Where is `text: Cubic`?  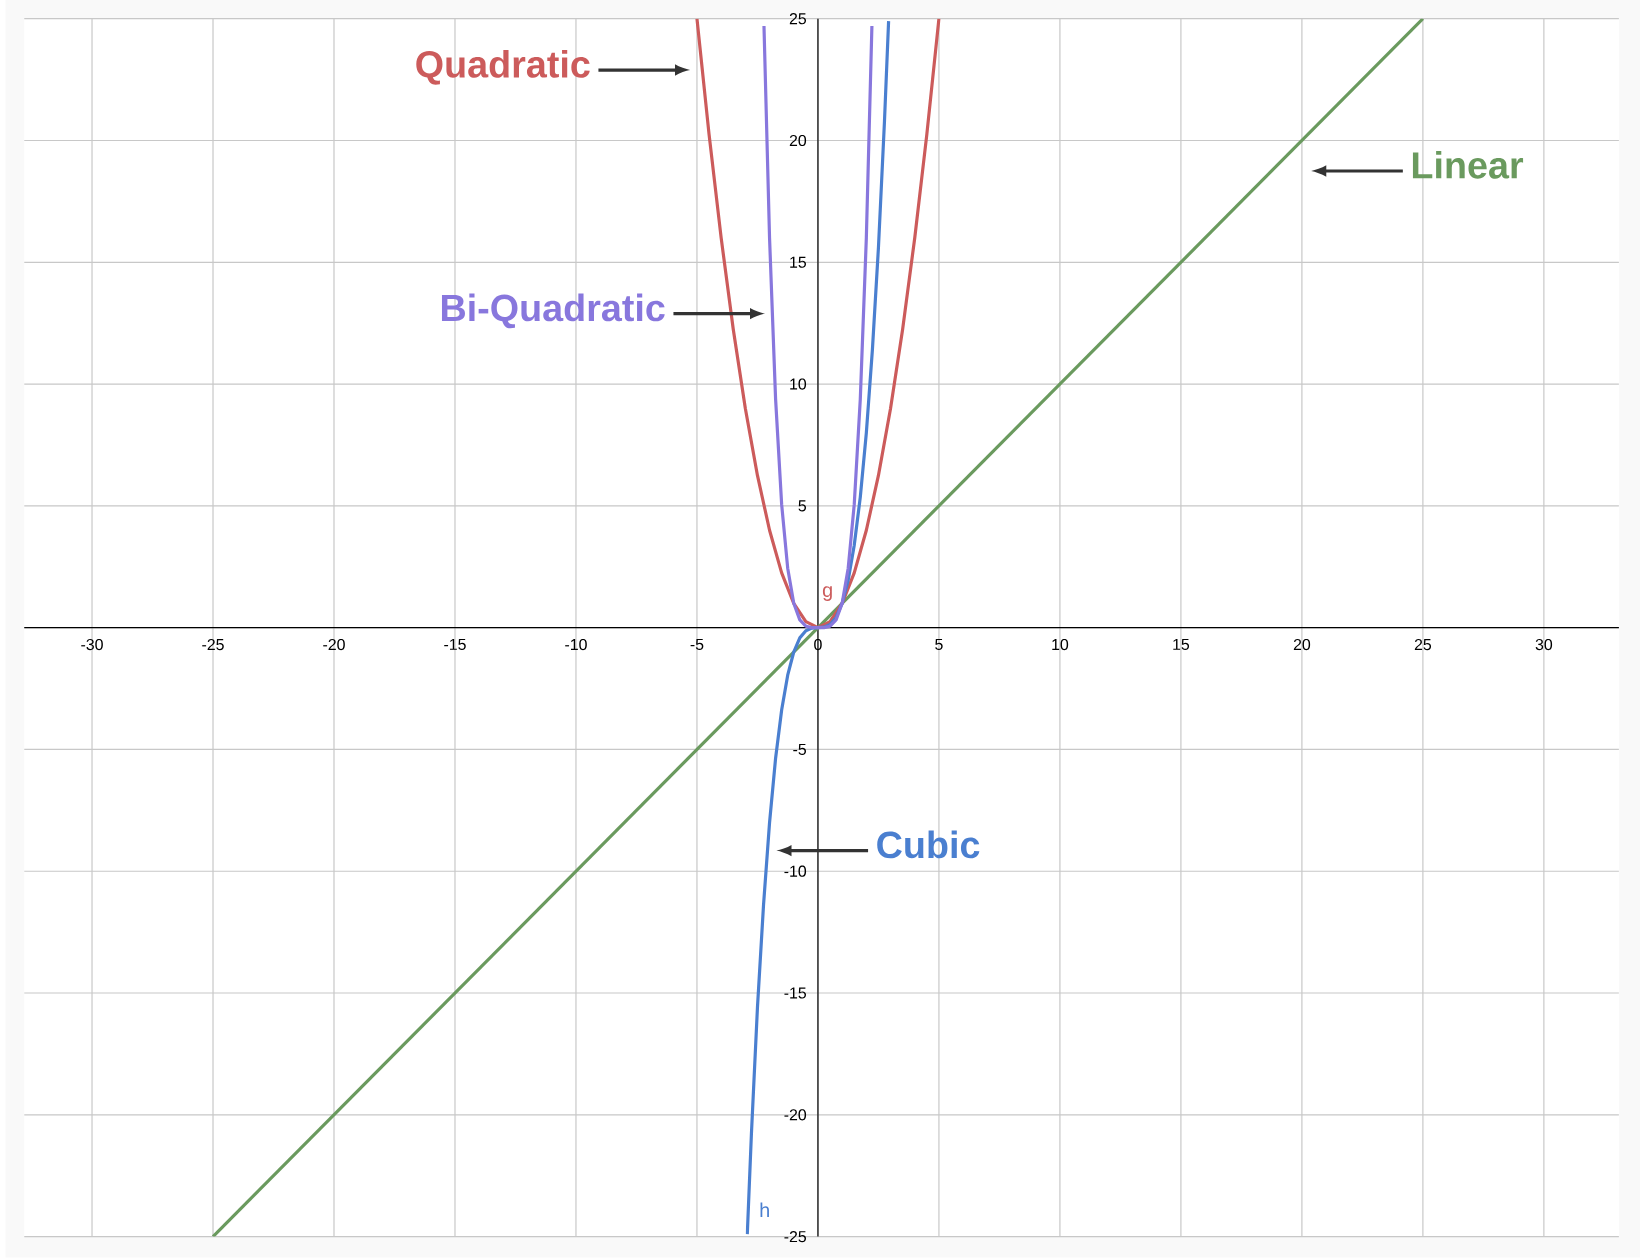 text: Cubic is located at coordinates (928, 844).